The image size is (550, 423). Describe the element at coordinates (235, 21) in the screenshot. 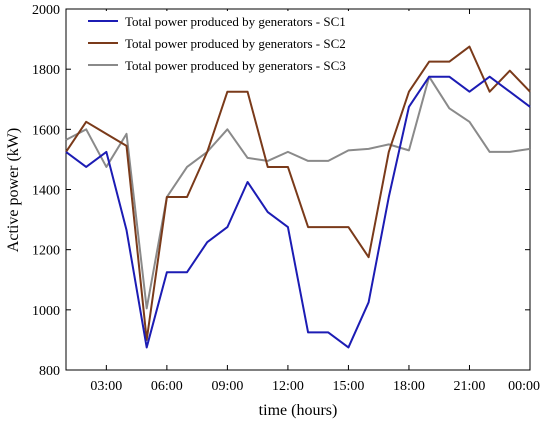

I see `legend-label-sc1: Total power produced by generators - SC1` at that location.